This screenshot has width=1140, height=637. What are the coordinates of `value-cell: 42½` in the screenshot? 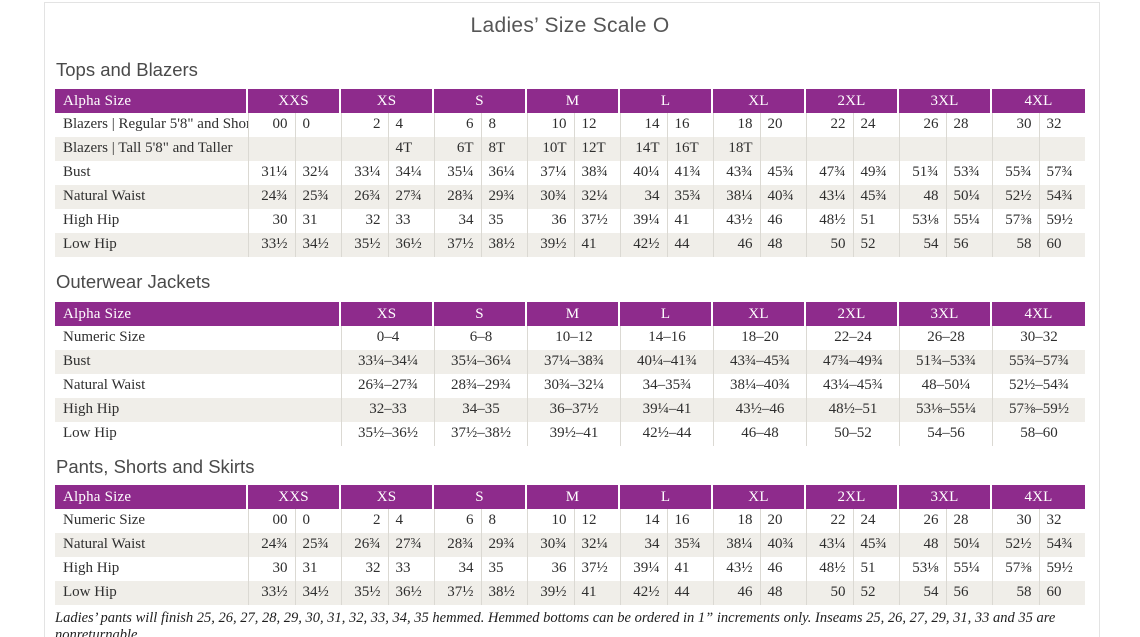 It's located at (643, 593).